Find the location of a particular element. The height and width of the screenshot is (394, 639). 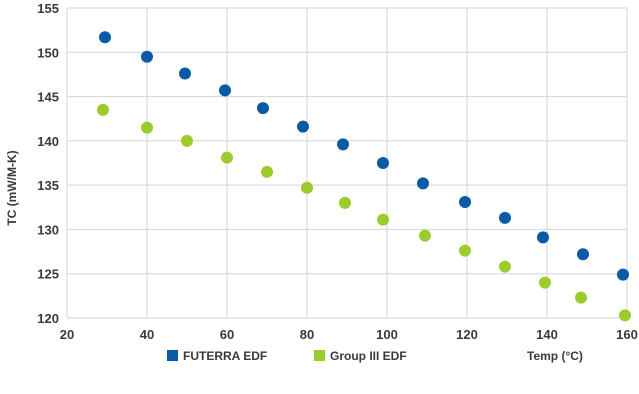

y-tick-label: 120 is located at coordinates (48, 318).